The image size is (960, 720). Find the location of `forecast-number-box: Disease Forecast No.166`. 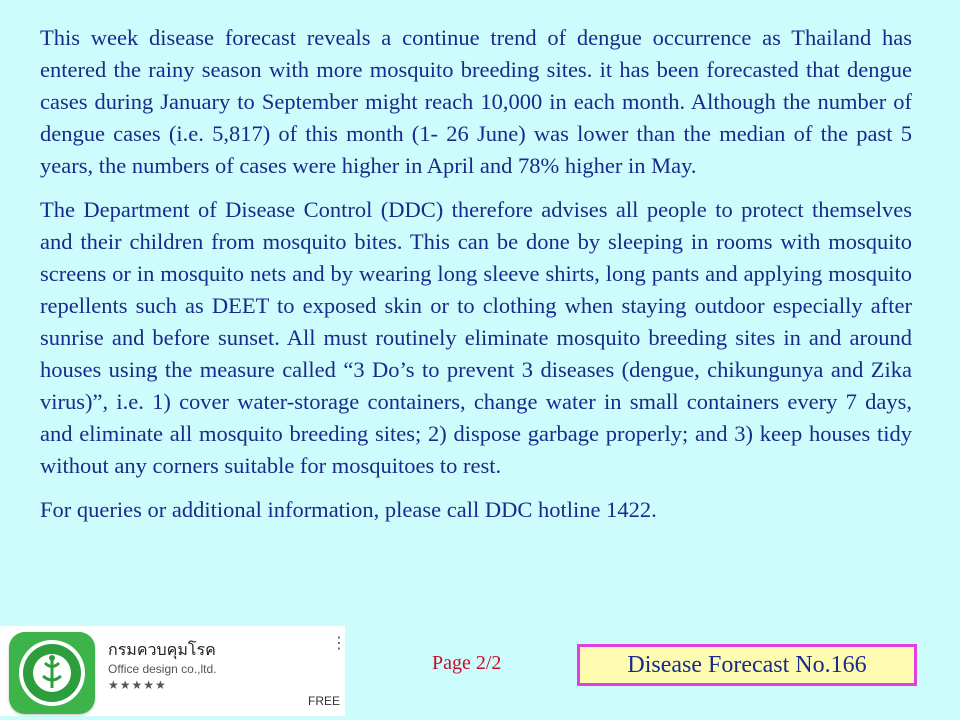

forecast-number-box: Disease Forecast No.166 is located at coordinates (747, 665).